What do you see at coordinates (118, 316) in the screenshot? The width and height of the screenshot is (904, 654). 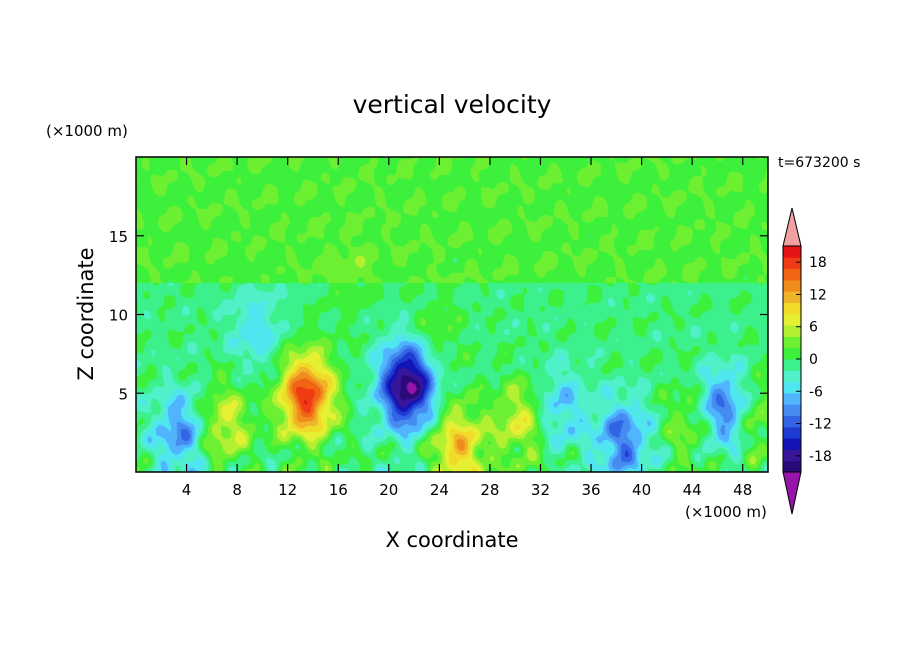 I see `y-tick-label: 10` at bounding box center [118, 316].